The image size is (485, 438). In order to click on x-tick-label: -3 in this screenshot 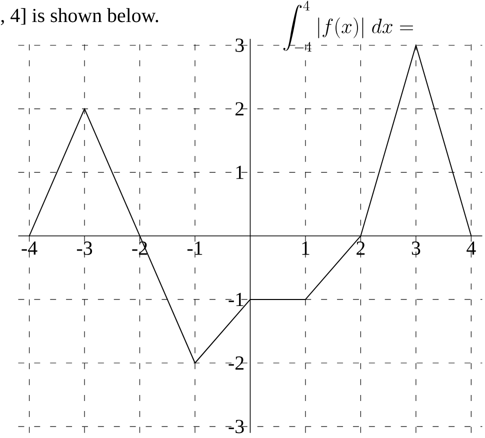, I will do `click(84, 248)`.